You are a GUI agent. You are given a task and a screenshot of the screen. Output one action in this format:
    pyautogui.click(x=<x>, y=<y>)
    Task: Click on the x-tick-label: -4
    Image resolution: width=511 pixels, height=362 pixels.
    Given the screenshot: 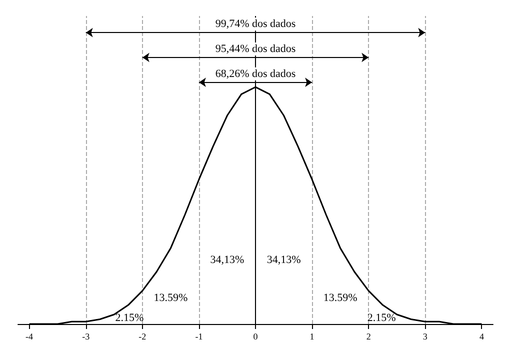 What is the action you would take?
    pyautogui.click(x=30, y=337)
    